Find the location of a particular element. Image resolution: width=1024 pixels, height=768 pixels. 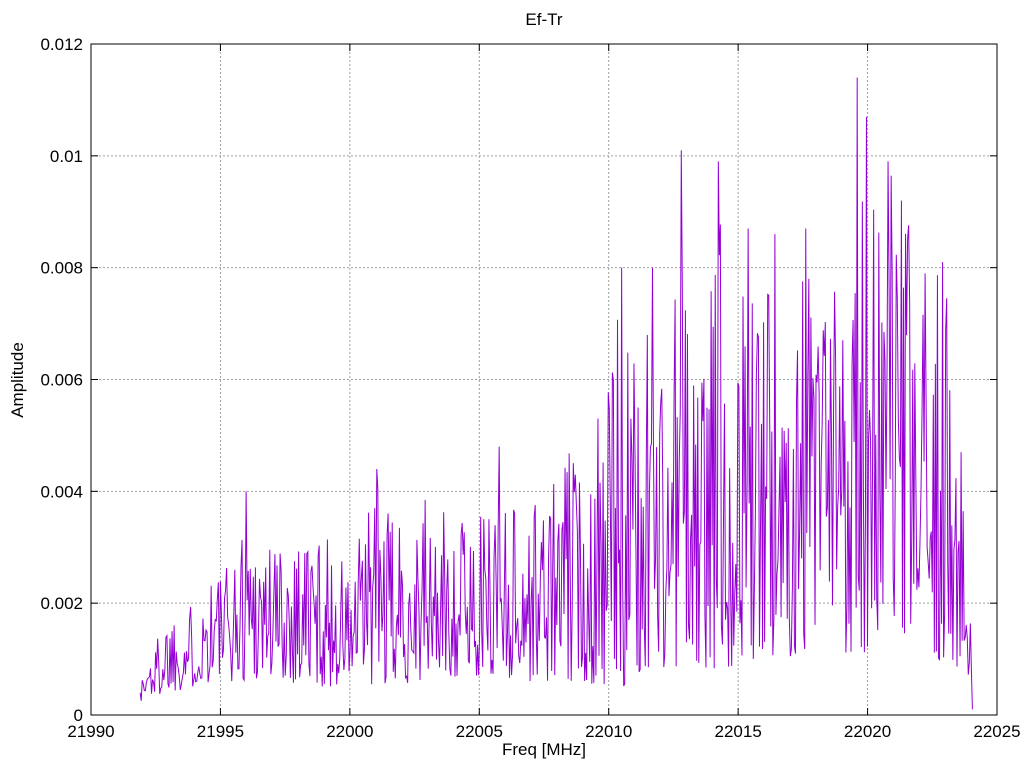

y-tick-label: 0.012 is located at coordinates (61, 44).